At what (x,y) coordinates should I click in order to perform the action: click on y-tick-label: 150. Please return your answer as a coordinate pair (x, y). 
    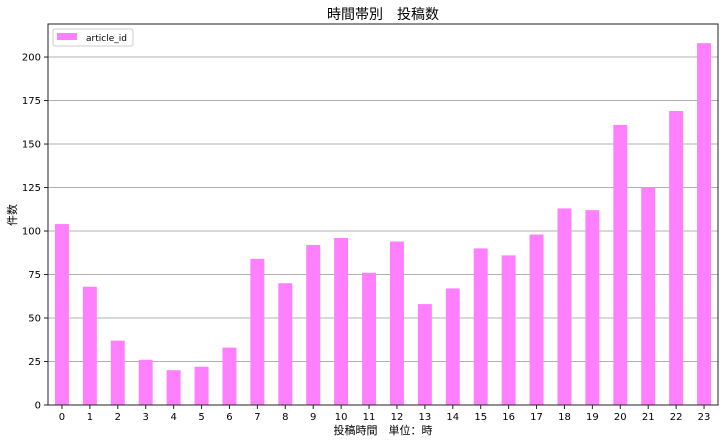
    Looking at the image, I should click on (31, 145).